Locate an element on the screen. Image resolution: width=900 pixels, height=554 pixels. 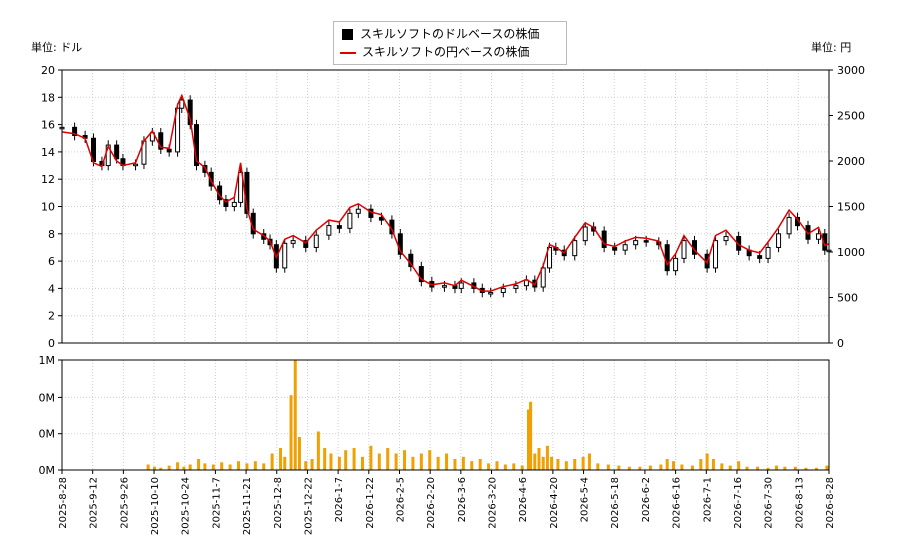
x-axis-tick-label: 2025-11-7 is located at coordinates (216, 503).